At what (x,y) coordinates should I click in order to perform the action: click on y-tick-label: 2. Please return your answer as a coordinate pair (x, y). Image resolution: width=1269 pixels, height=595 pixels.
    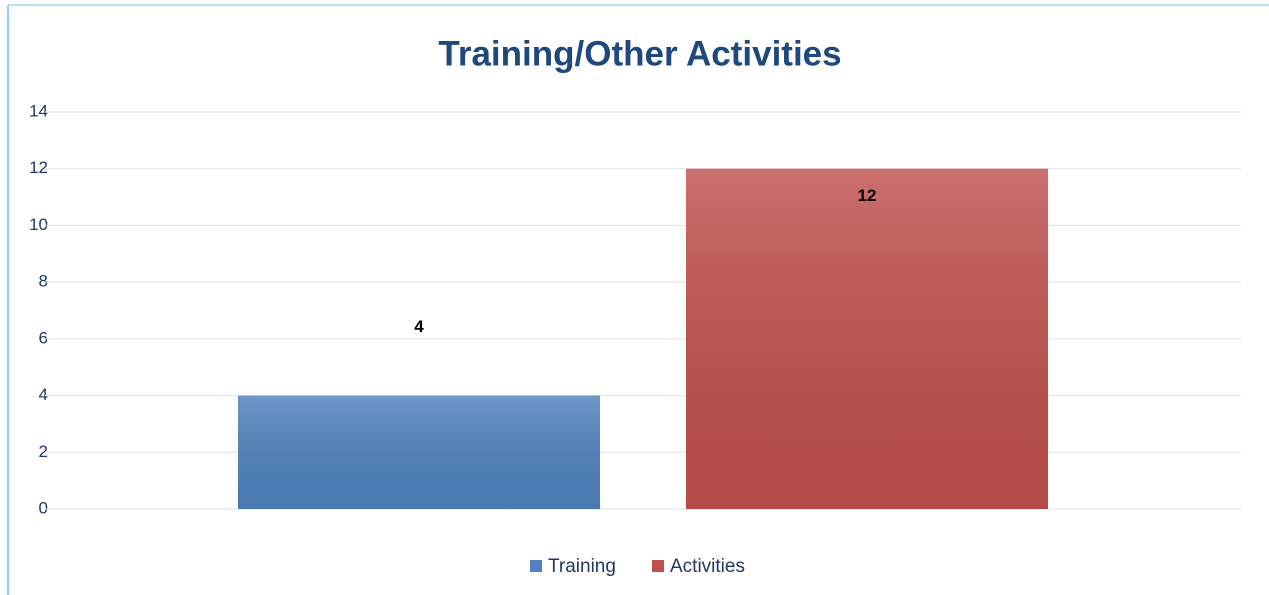
    Looking at the image, I should click on (43, 451).